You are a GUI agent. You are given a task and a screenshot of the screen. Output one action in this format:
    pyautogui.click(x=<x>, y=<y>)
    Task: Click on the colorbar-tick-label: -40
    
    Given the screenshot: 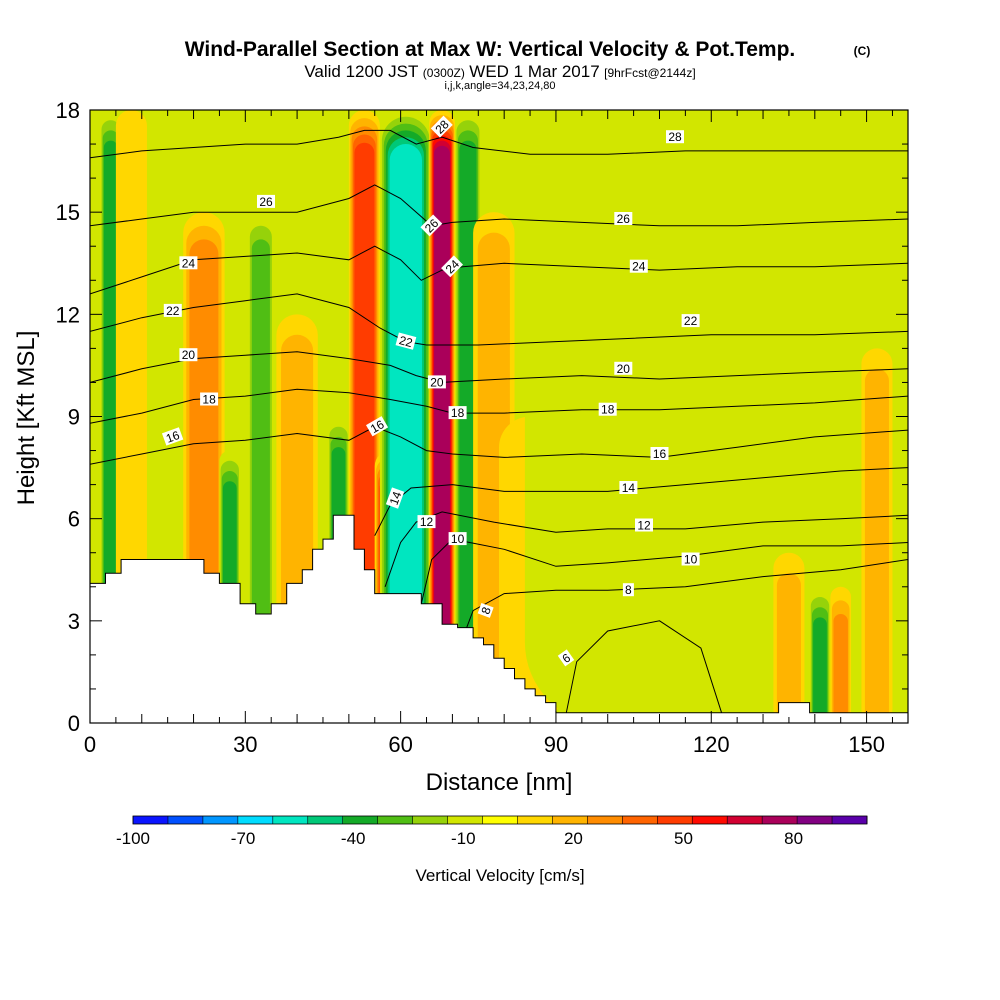 What is the action you would take?
    pyautogui.click(x=353, y=838)
    